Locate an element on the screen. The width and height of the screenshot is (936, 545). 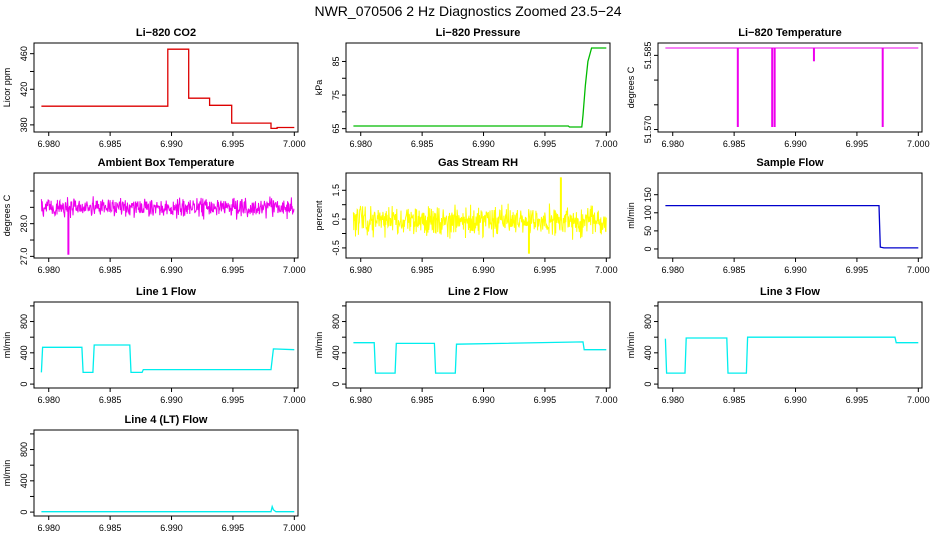
y-tick-label: 50 is located at coordinates (648, 231).